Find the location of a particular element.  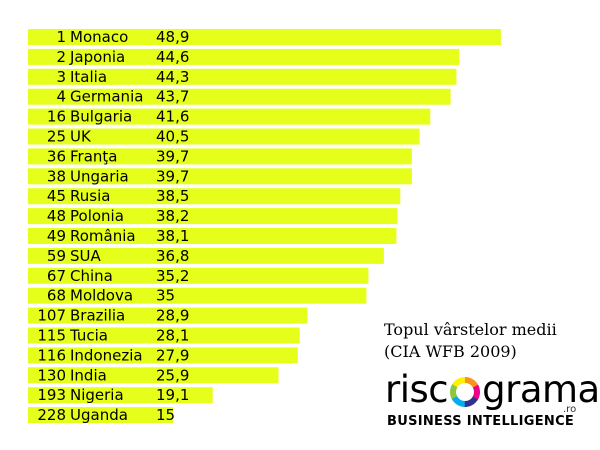

bar-row: 3 Italia 44,3 is located at coordinates (242, 77).